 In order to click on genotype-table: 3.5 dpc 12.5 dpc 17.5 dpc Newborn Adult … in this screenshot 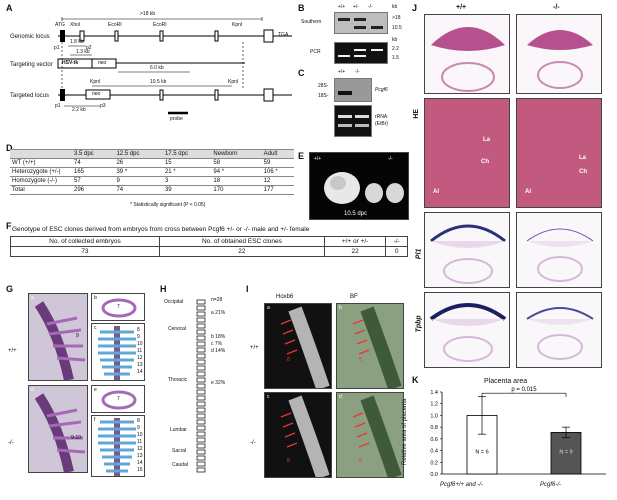, I will do `click(152, 172)`.